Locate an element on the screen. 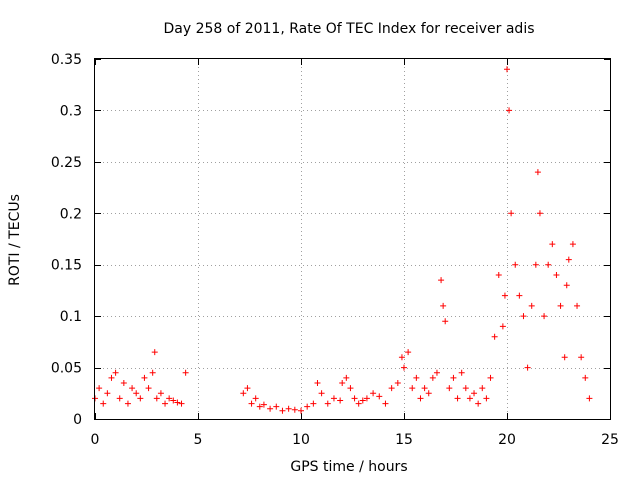 This screenshot has width=640, height=480. x-tick-label: 15 is located at coordinates (404, 440).